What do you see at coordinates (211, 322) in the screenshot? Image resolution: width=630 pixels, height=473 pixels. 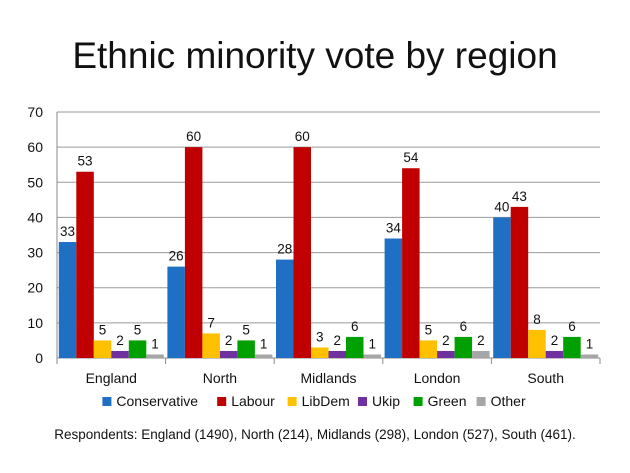 I see `data-label: 7` at bounding box center [211, 322].